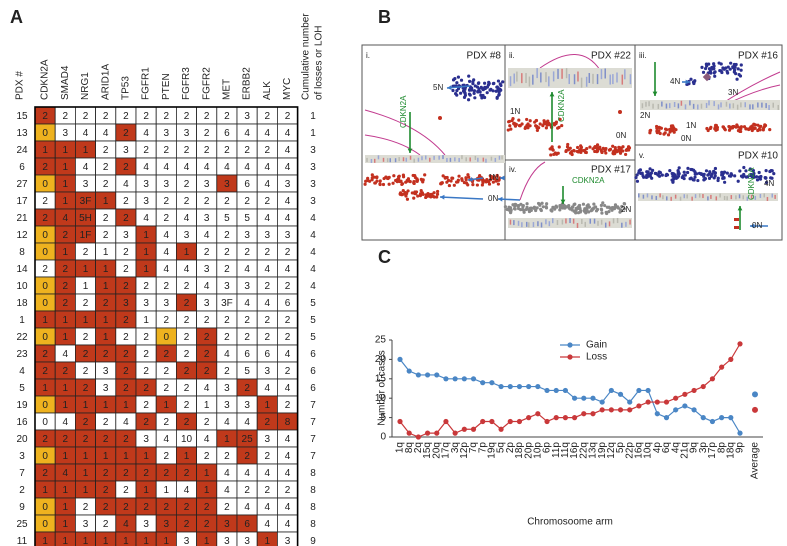 The height and width of the screenshot is (546, 787). Describe the element at coordinates (561, 105) in the screenshot. I see `gene-label: CDKN2A` at that location.